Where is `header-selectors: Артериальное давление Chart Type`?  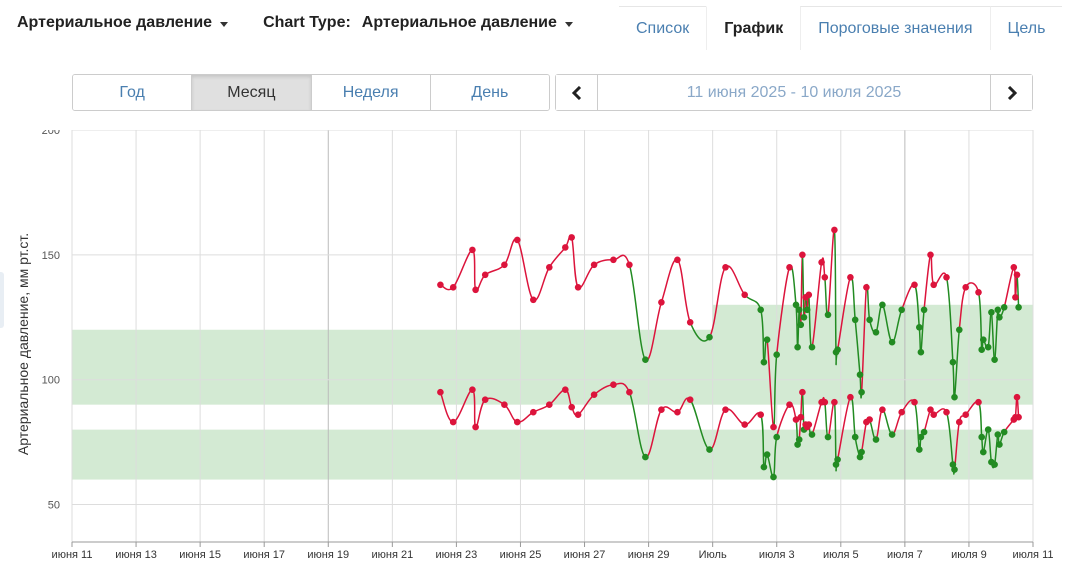
header-selectors: Артериальное давление Chart Type is located at coordinates (295, 23).